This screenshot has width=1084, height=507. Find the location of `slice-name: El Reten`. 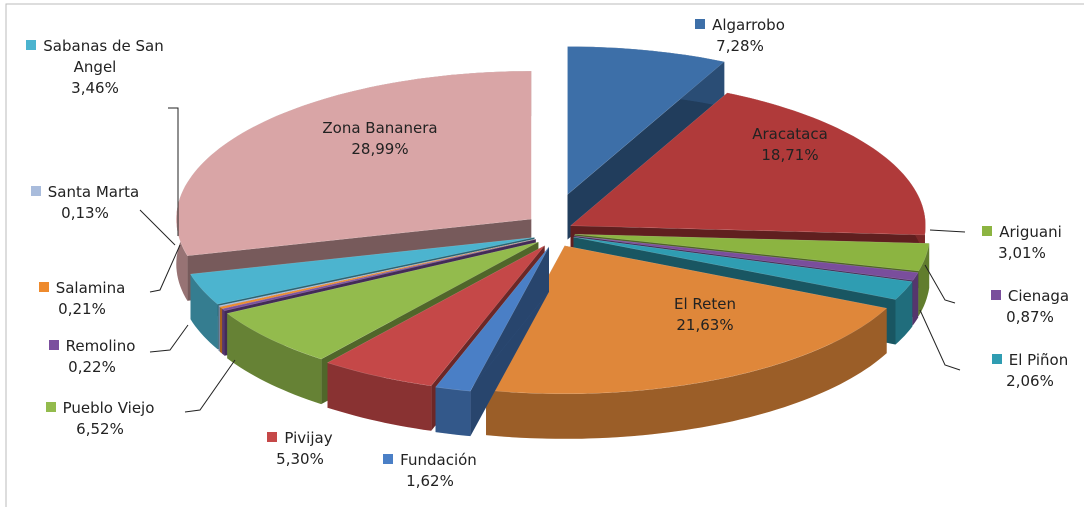

slice-name: El Reten is located at coordinates (704, 304).